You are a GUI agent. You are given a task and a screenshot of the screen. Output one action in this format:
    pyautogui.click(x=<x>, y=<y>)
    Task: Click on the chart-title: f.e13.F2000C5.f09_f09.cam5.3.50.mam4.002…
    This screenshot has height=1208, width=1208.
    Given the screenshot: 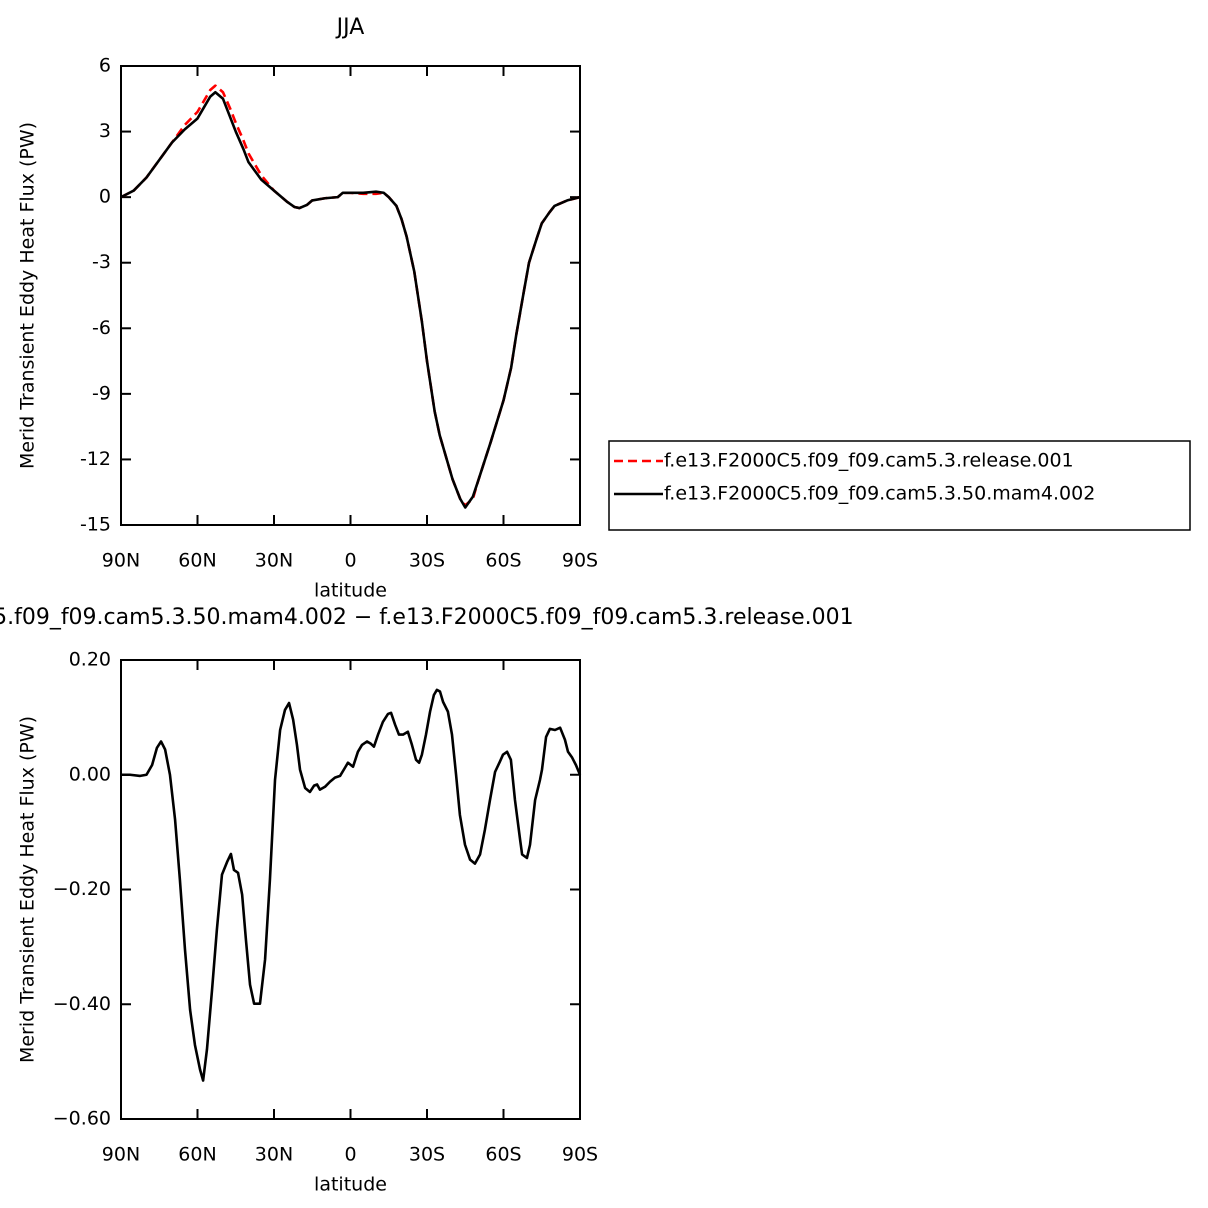 What is the action you would take?
    pyautogui.click(x=427, y=617)
    